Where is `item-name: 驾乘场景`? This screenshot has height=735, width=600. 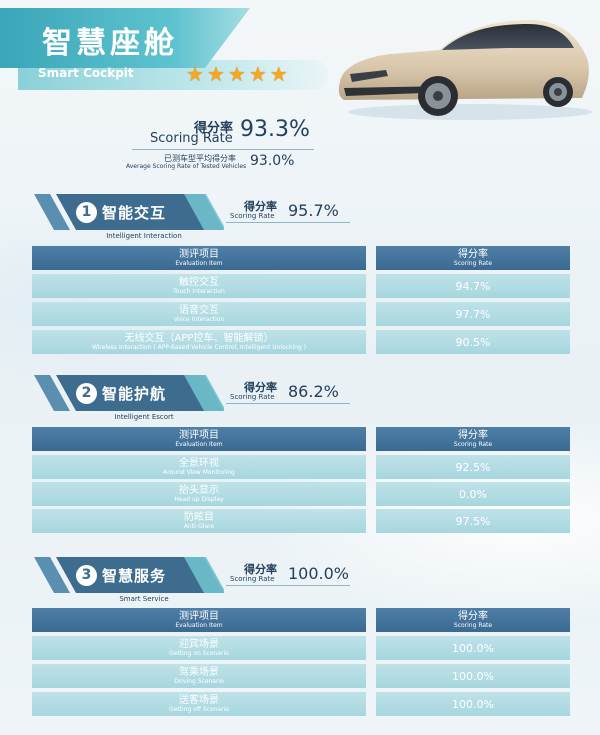 item-name: 驾乘场景 is located at coordinates (199, 672).